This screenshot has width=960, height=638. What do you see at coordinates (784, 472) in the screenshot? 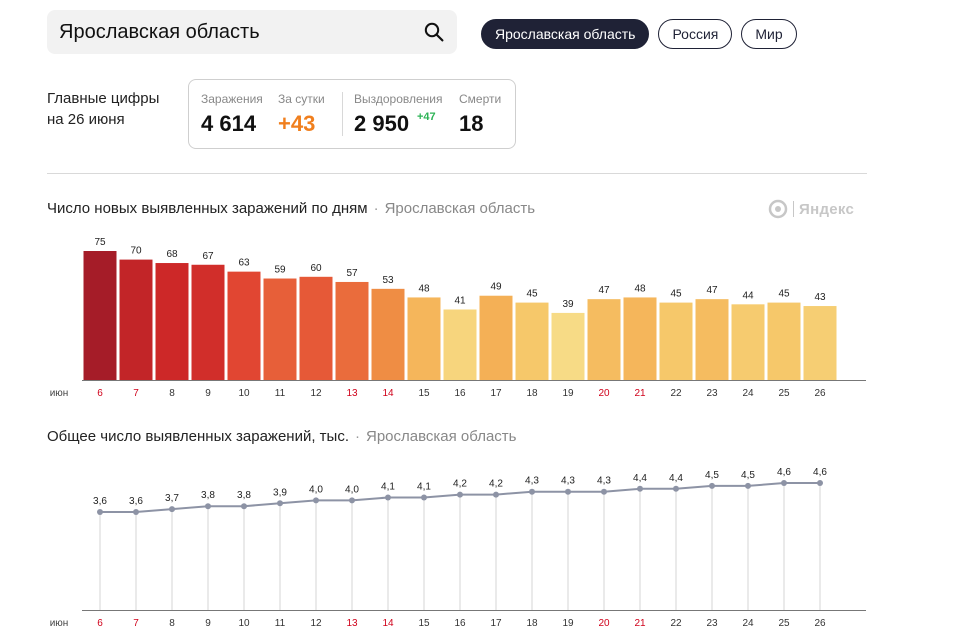
I see `point-value-label: 4,6` at bounding box center [784, 472].